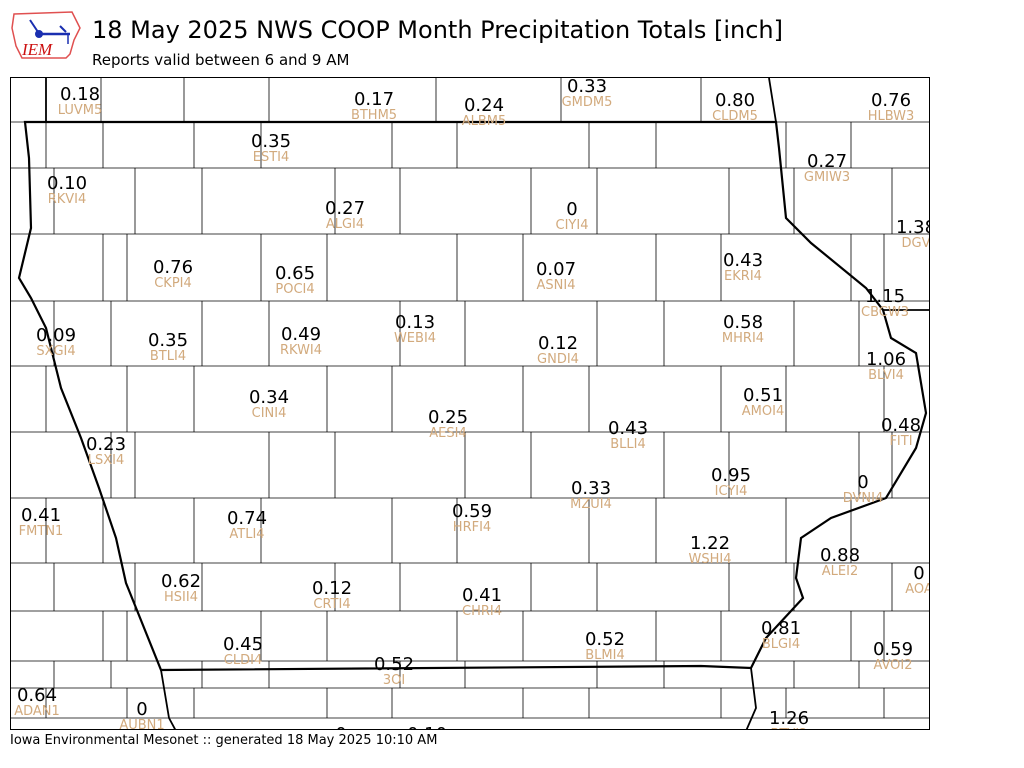 The width and height of the screenshot is (1024, 768). What do you see at coordinates (789, 729) in the screenshot?
I see `station-id: BTYI2` at bounding box center [789, 729].